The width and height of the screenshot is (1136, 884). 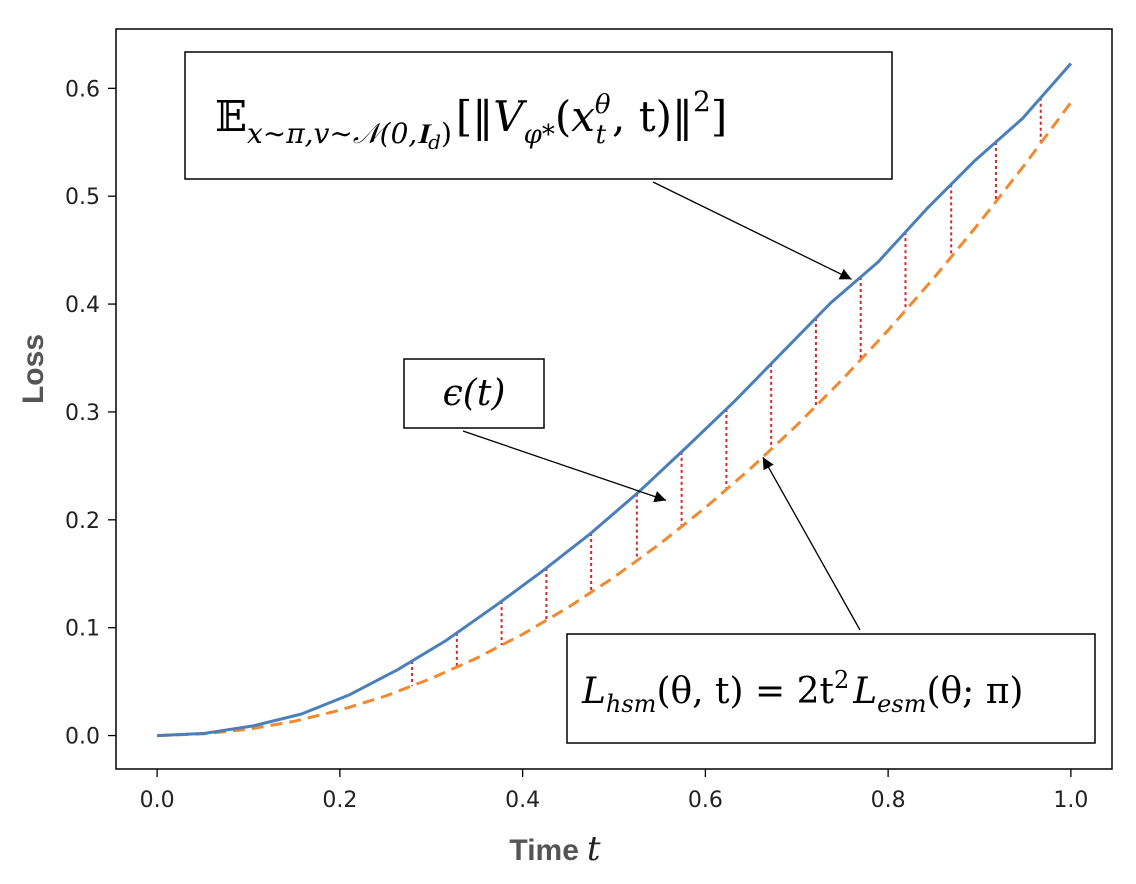 I want to click on y-tick-label: 0.4, so click(x=82, y=305).